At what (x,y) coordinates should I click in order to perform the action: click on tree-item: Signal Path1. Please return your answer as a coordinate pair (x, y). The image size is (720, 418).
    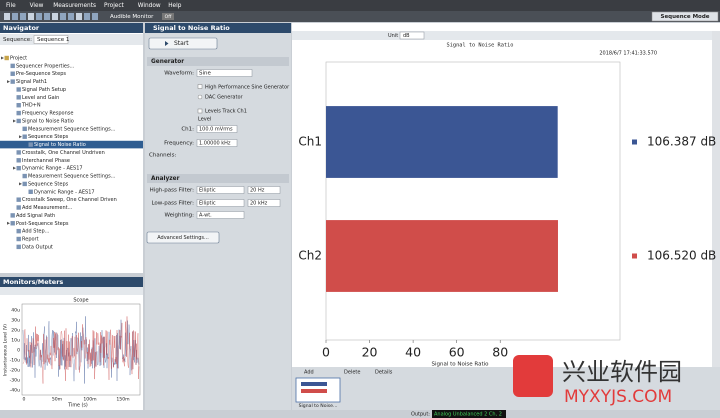
    Looking at the image, I should click on (31, 82).